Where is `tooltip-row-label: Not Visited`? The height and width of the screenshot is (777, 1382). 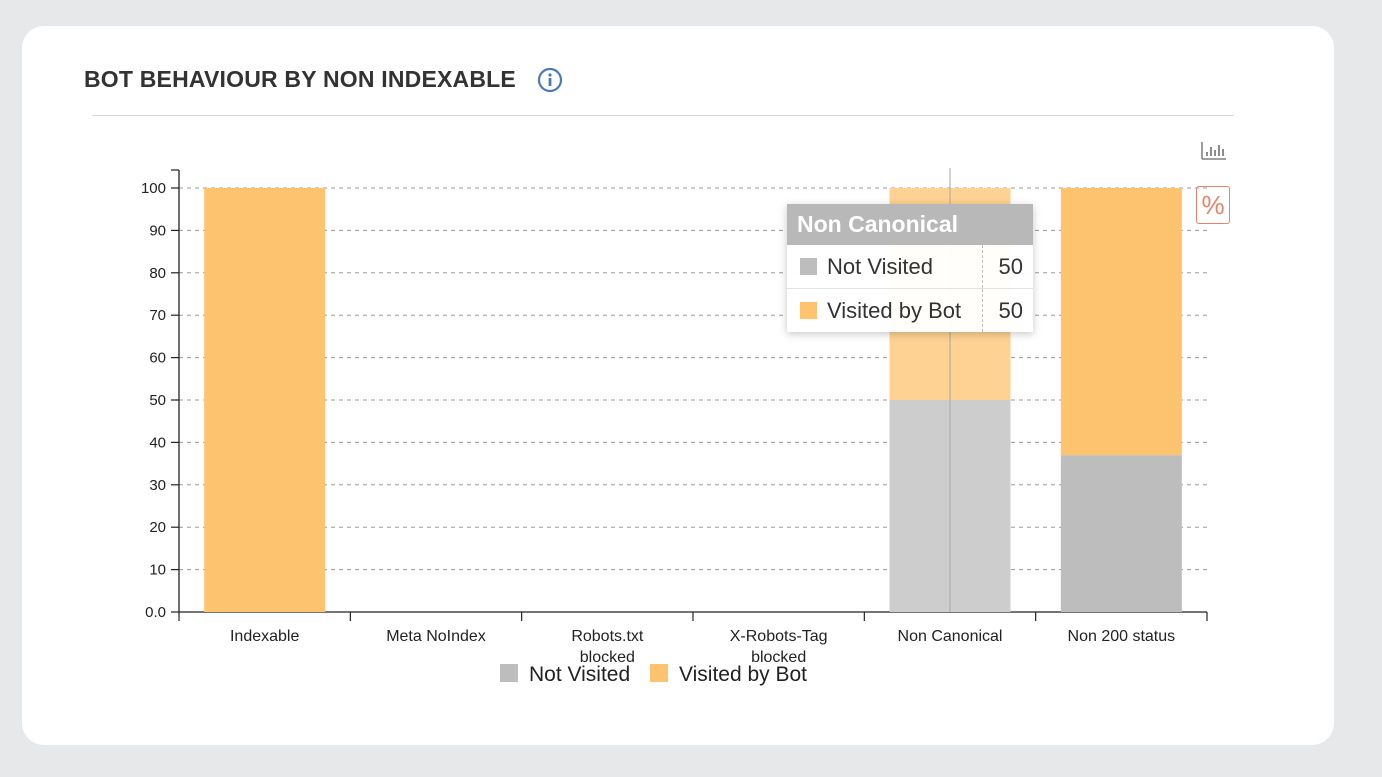 tooltip-row-label: Not Visited is located at coordinates (880, 266).